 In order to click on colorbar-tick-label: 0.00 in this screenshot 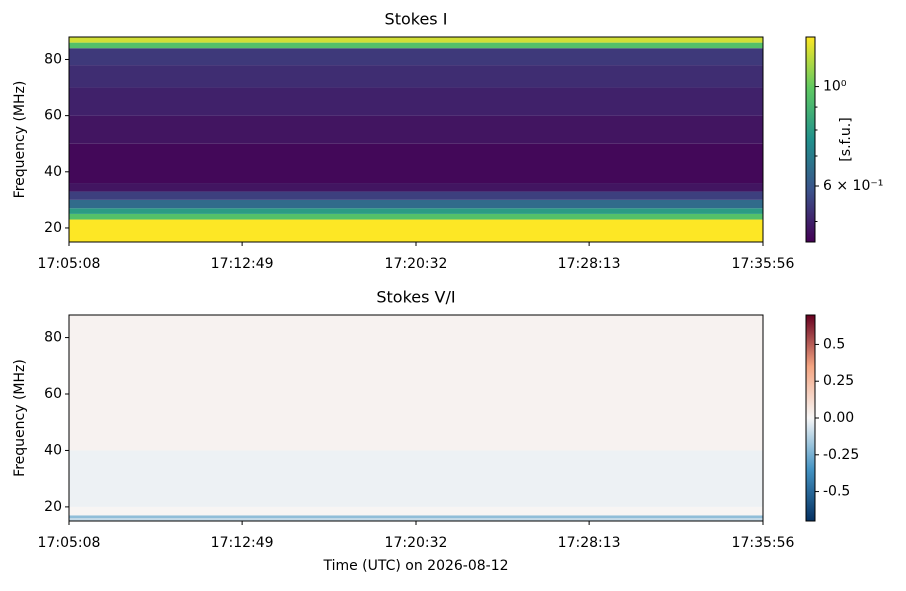, I will do `click(838, 418)`.